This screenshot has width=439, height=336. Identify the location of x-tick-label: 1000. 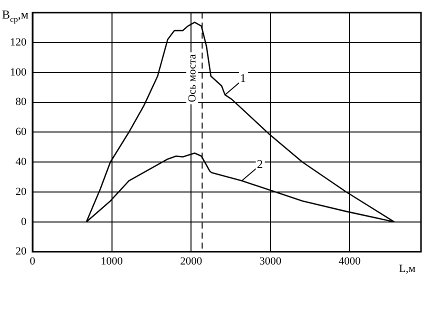
(112, 261).